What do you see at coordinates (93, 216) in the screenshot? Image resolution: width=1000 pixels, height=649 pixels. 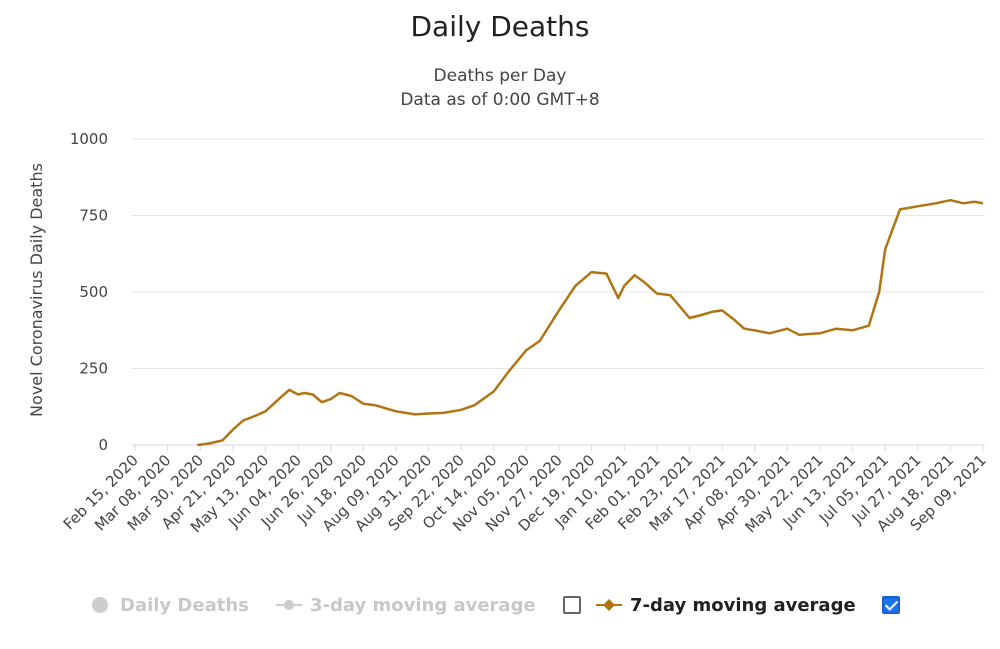 I see `y-tick-label: 750` at bounding box center [93, 216].